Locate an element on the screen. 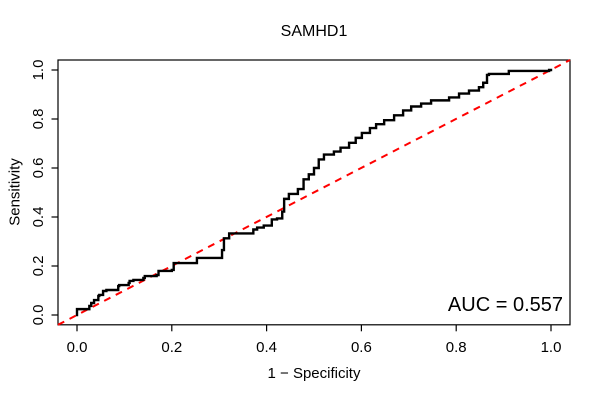 The height and width of the screenshot is (400, 600). x-tick-label: 0.8 is located at coordinates (456, 347).